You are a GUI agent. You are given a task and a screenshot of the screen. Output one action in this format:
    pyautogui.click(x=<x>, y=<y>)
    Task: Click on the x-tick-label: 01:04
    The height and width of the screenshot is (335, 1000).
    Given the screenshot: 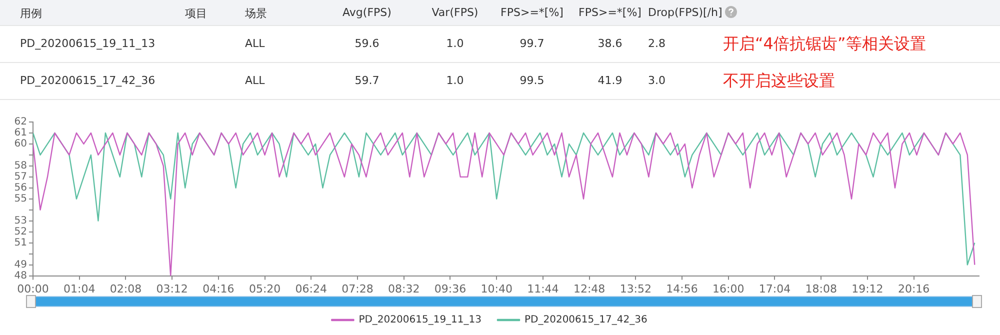 What is the action you would take?
    pyautogui.click(x=80, y=289)
    